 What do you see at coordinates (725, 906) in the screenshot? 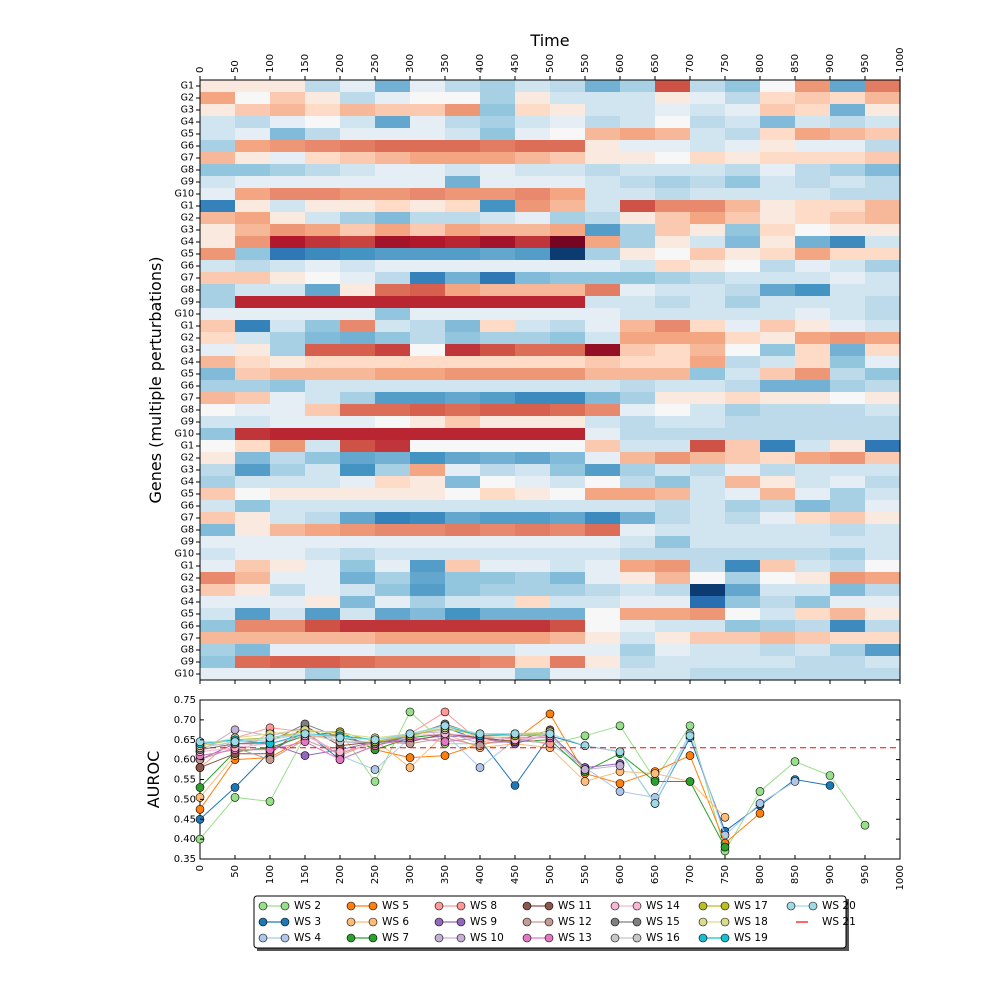
I see `legend-swatch-marker` at bounding box center [725, 906].